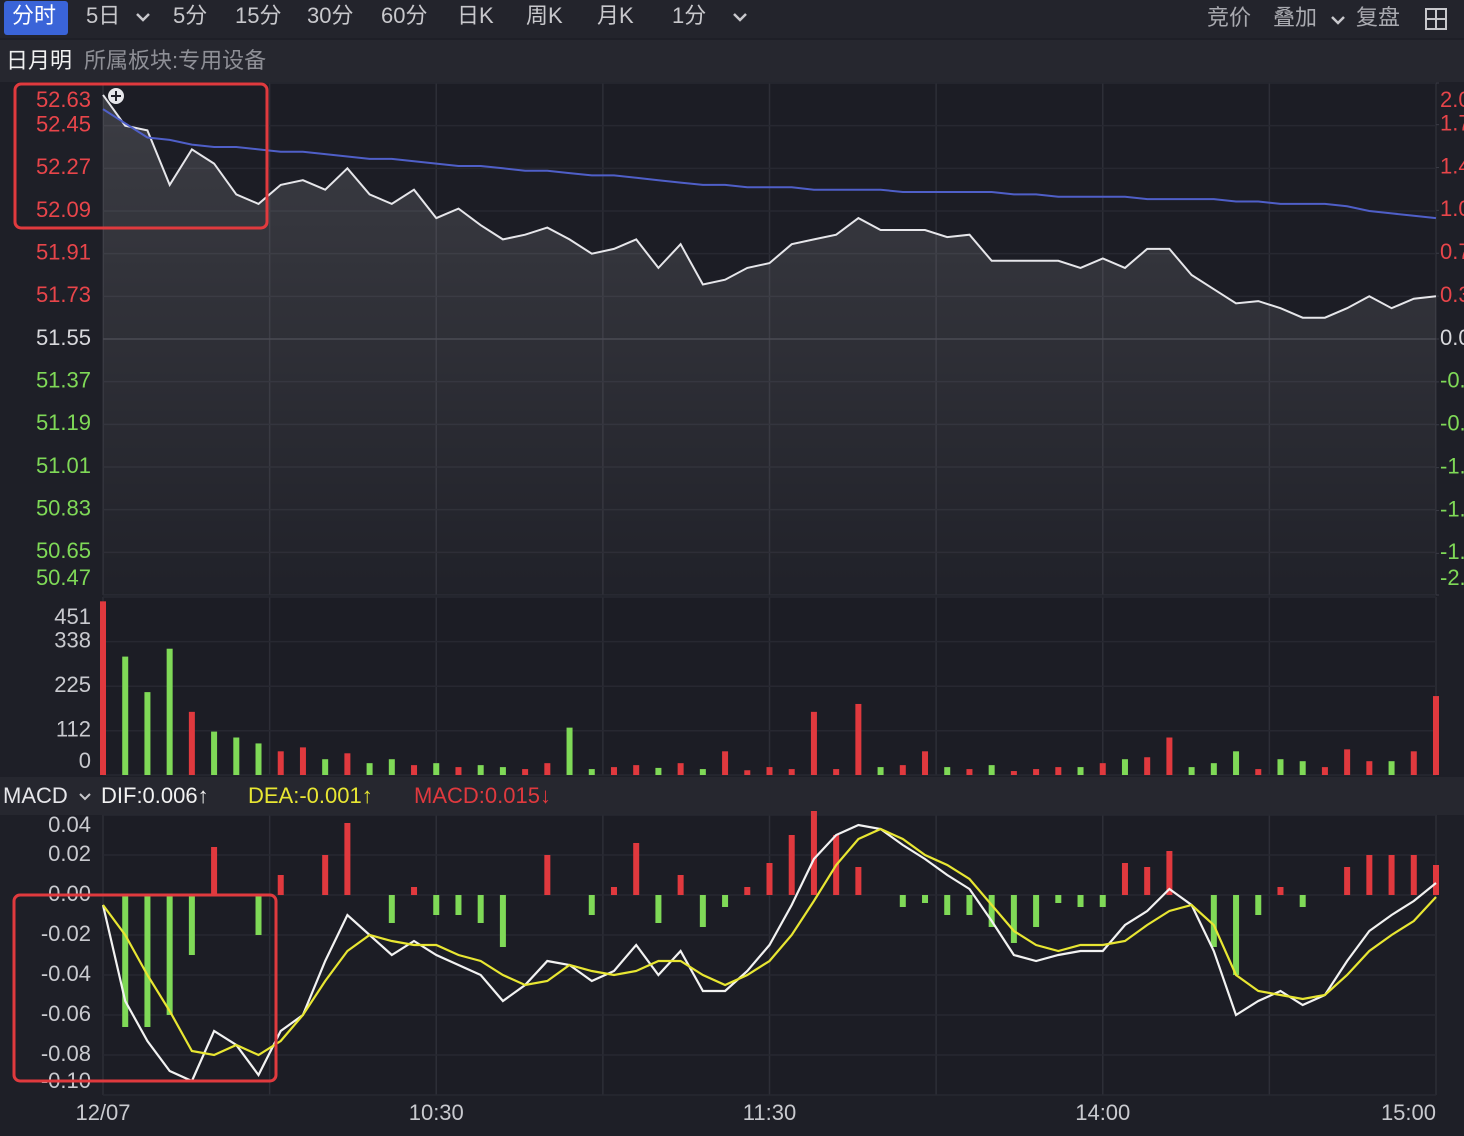 This screenshot has width=1464, height=1136. Describe the element at coordinates (63, 294) in the screenshot. I see `y-tick-label: 51.73` at that location.